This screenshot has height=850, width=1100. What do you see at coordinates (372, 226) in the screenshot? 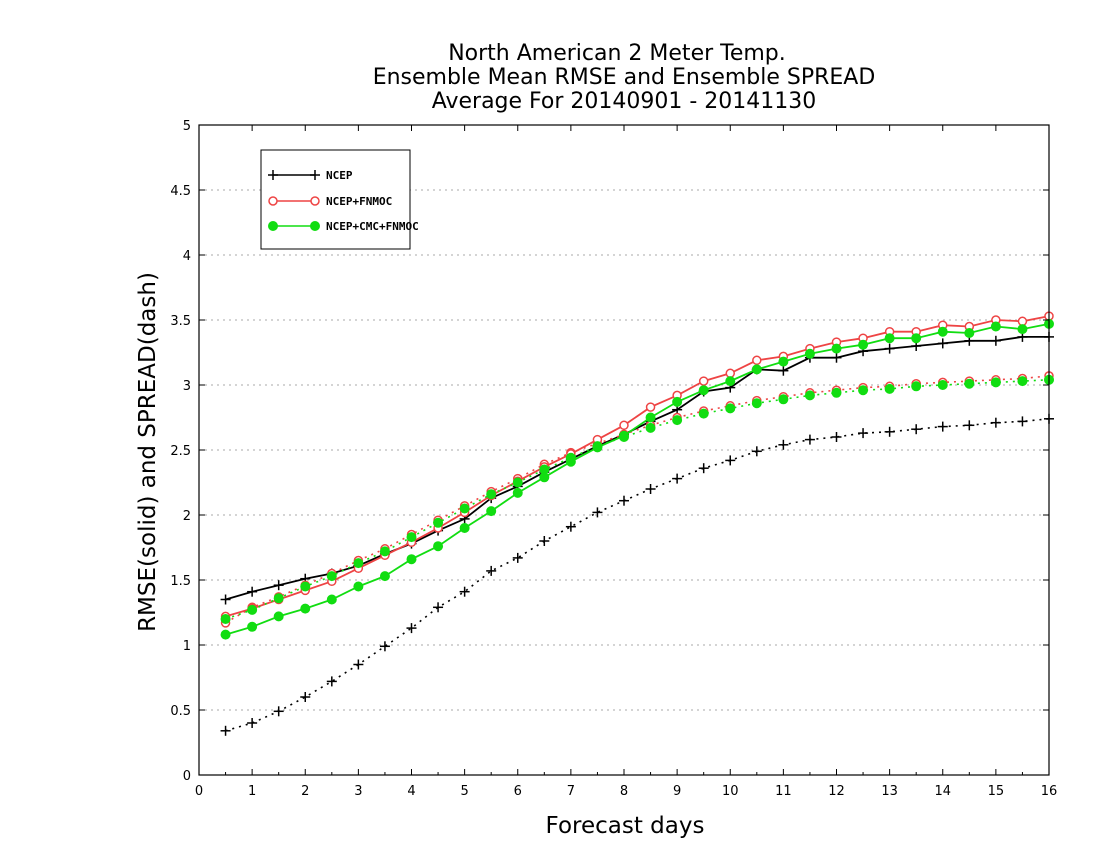
I see `legend-label: NCEP+CMC+FNMOC` at bounding box center [372, 226].